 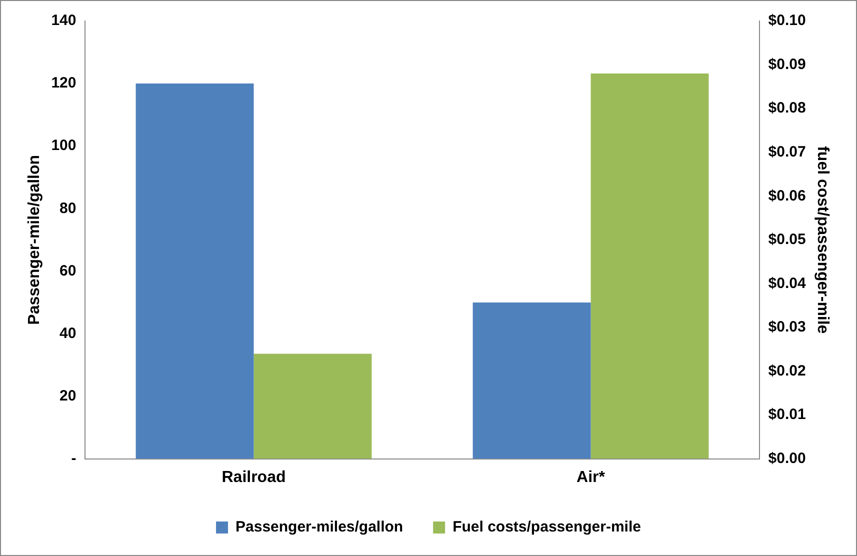 I want to click on x-tick-label: Air*, so click(x=591, y=477).